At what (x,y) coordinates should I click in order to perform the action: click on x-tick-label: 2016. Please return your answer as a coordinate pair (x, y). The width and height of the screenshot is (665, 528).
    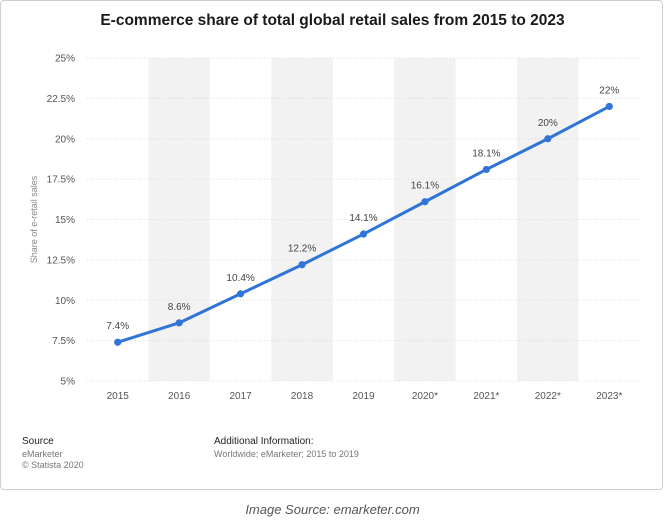
    Looking at the image, I should click on (179, 396).